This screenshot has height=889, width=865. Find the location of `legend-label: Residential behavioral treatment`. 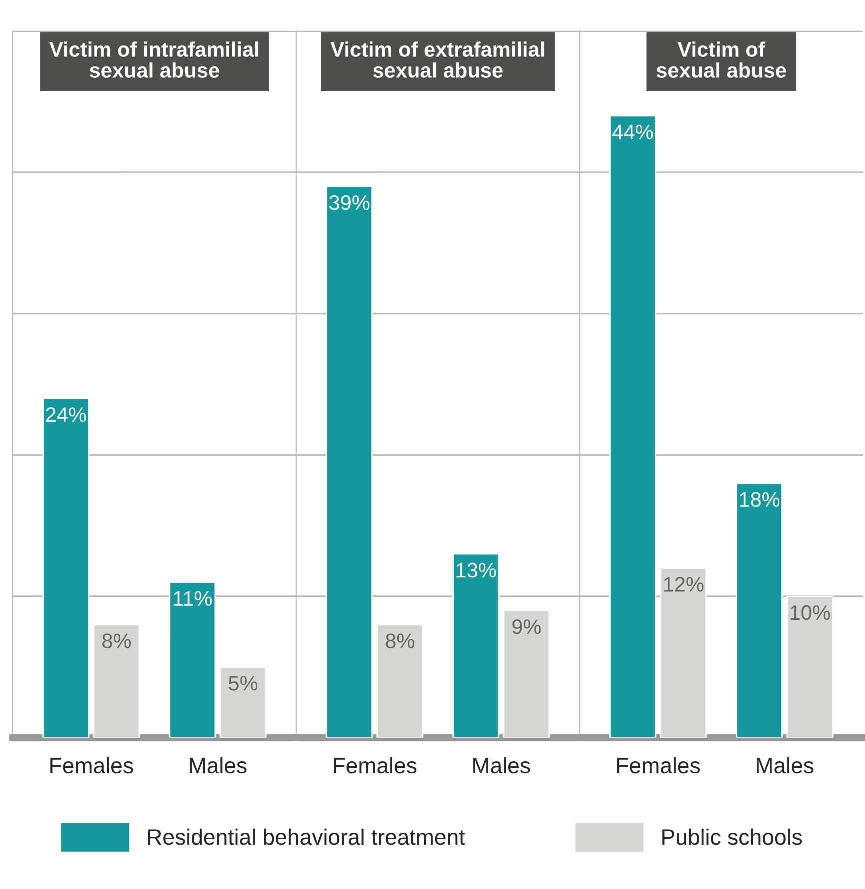

legend-label: Residential behavioral treatment is located at coordinates (307, 837).